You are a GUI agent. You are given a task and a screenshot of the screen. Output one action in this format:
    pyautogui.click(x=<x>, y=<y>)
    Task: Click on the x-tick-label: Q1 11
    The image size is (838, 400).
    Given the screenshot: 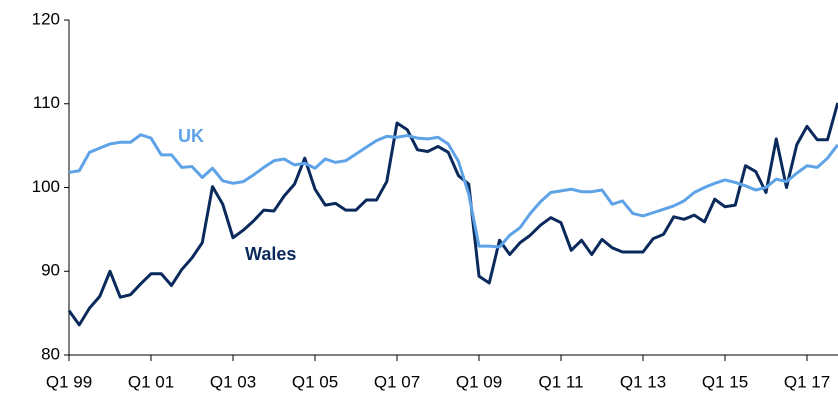 What is the action you would take?
    pyautogui.click(x=560, y=381)
    